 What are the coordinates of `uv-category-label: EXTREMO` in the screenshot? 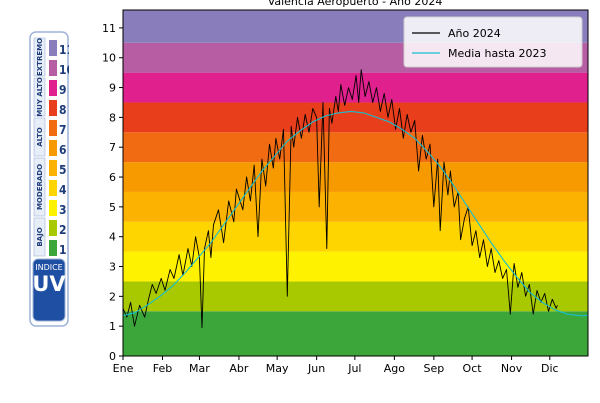 It's located at (40, 57).